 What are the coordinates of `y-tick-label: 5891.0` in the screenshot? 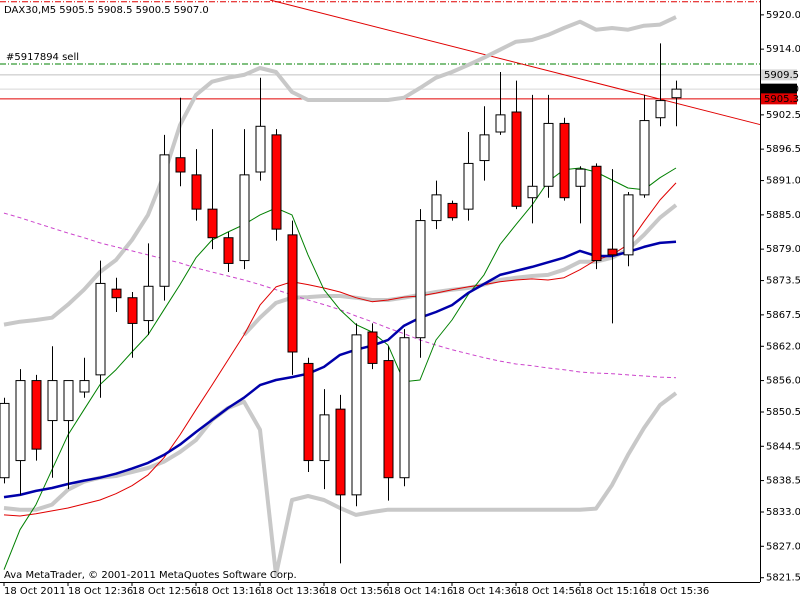 It's located at (783, 181).